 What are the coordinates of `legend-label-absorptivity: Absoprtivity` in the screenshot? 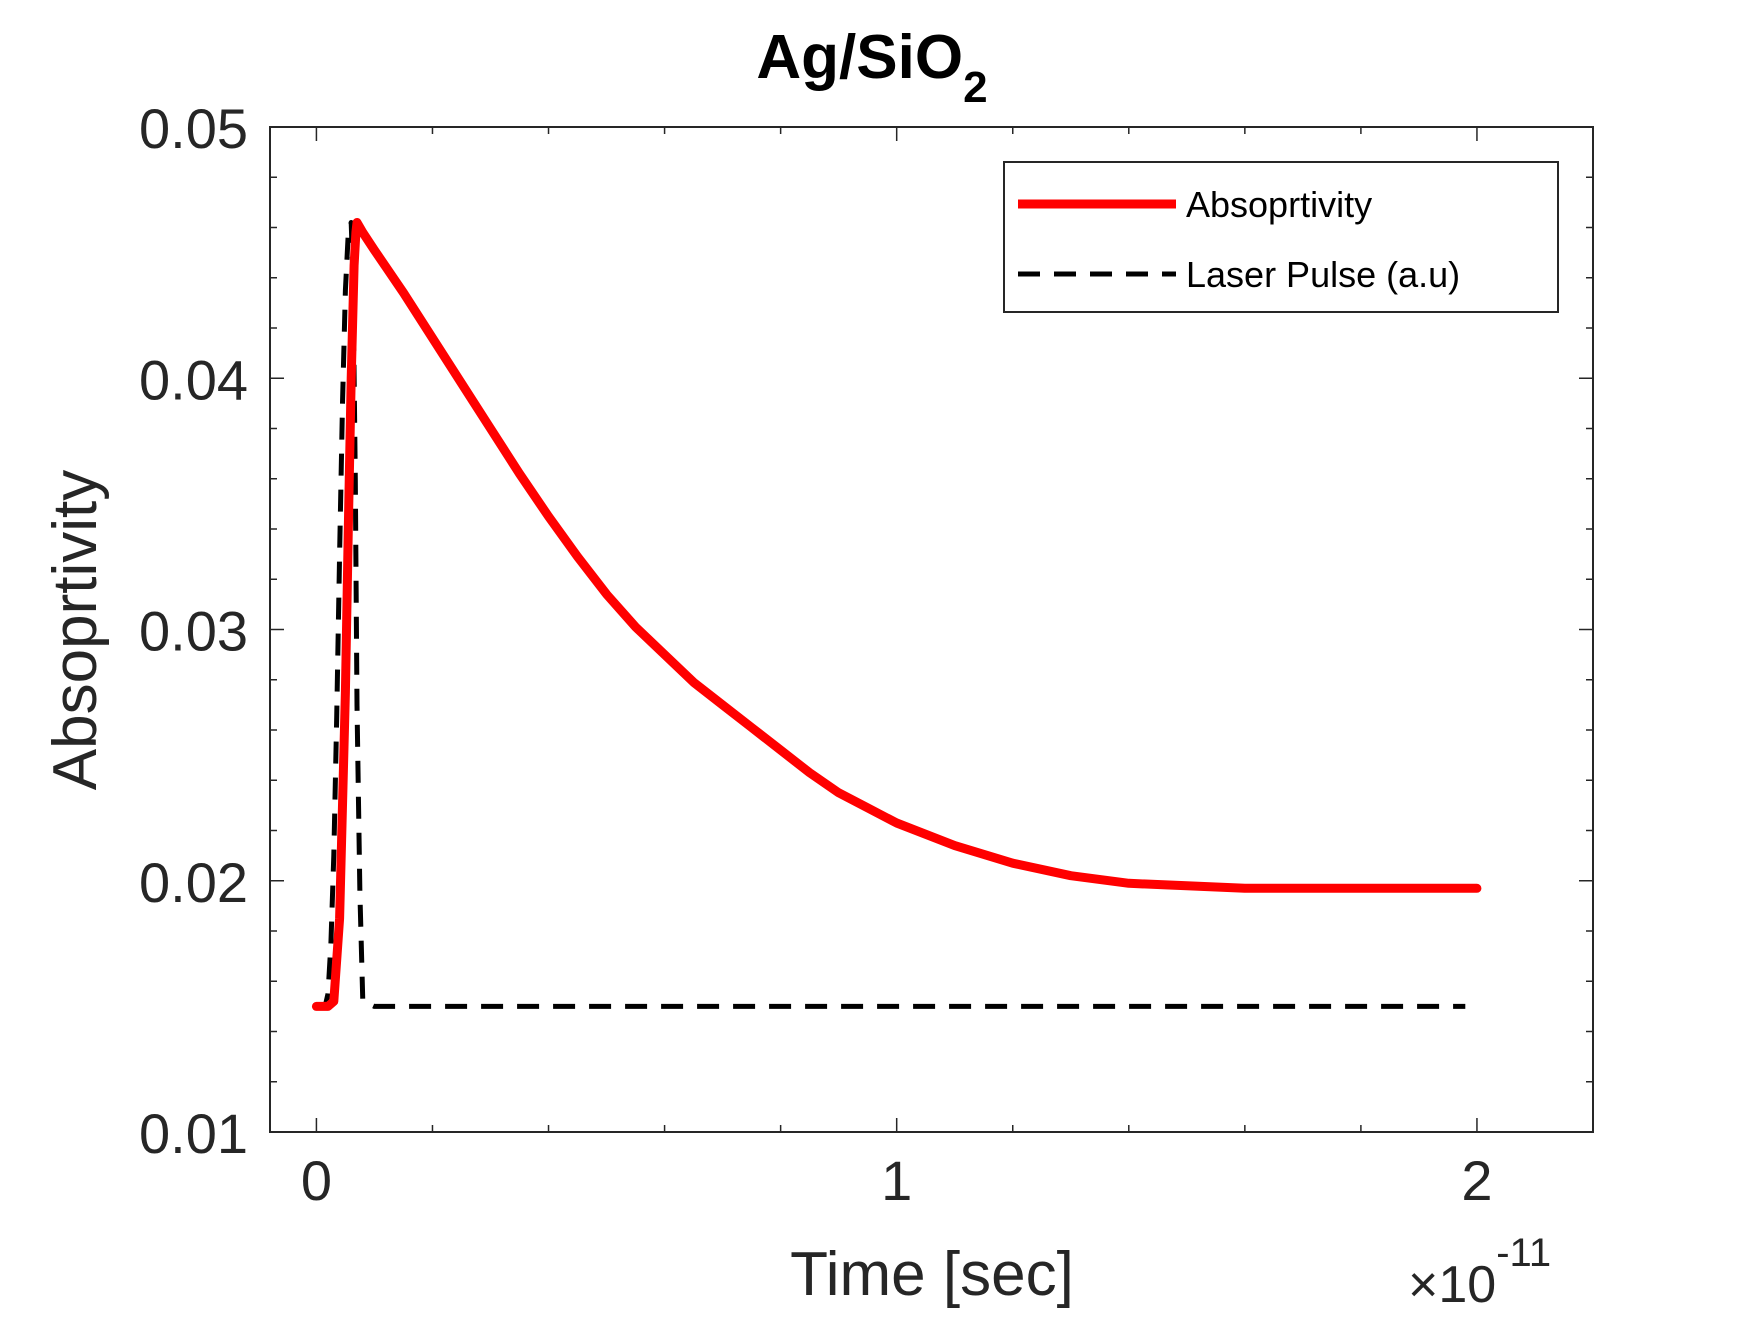 It's located at (1279, 204).